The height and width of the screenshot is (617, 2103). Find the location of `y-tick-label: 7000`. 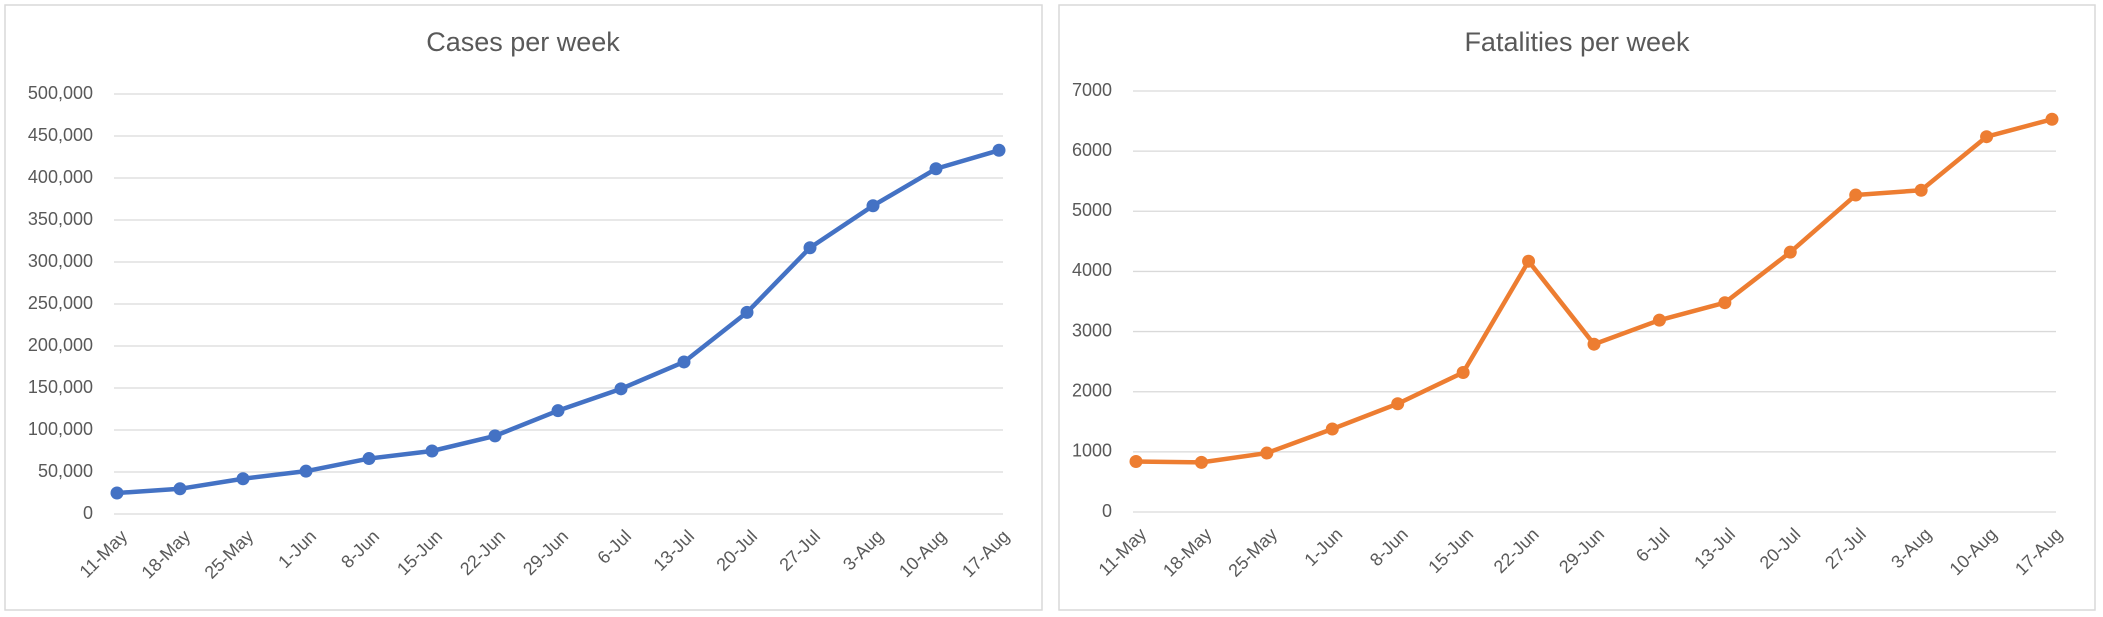

y-tick-label: 7000 is located at coordinates (1092, 90).